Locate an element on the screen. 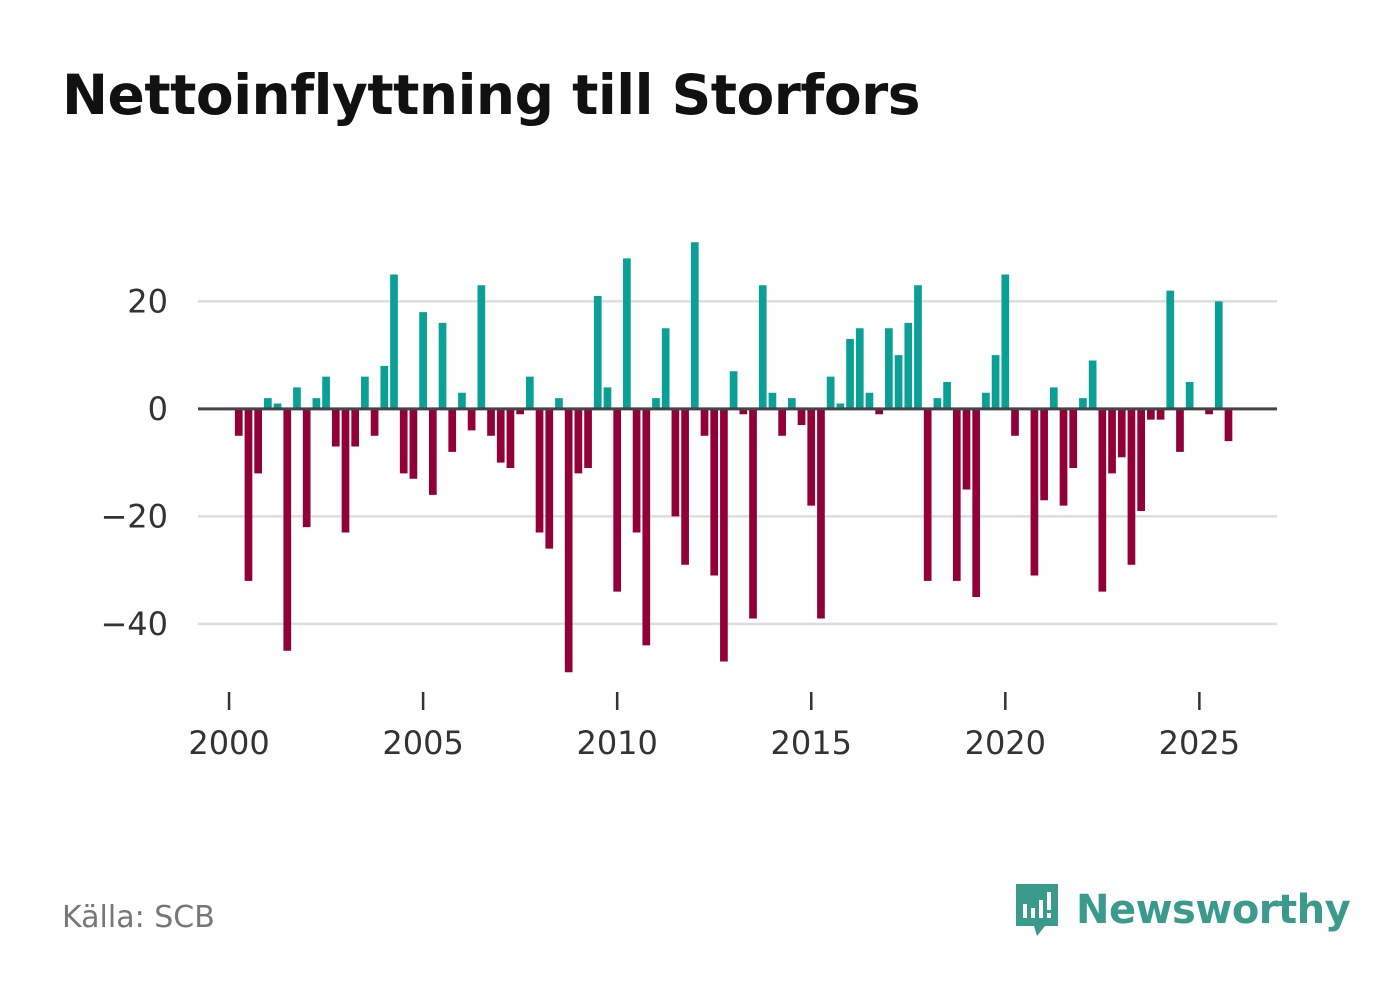 The image size is (1382, 999). newsworthy-logo: Newsworthy is located at coordinates (1181, 910).